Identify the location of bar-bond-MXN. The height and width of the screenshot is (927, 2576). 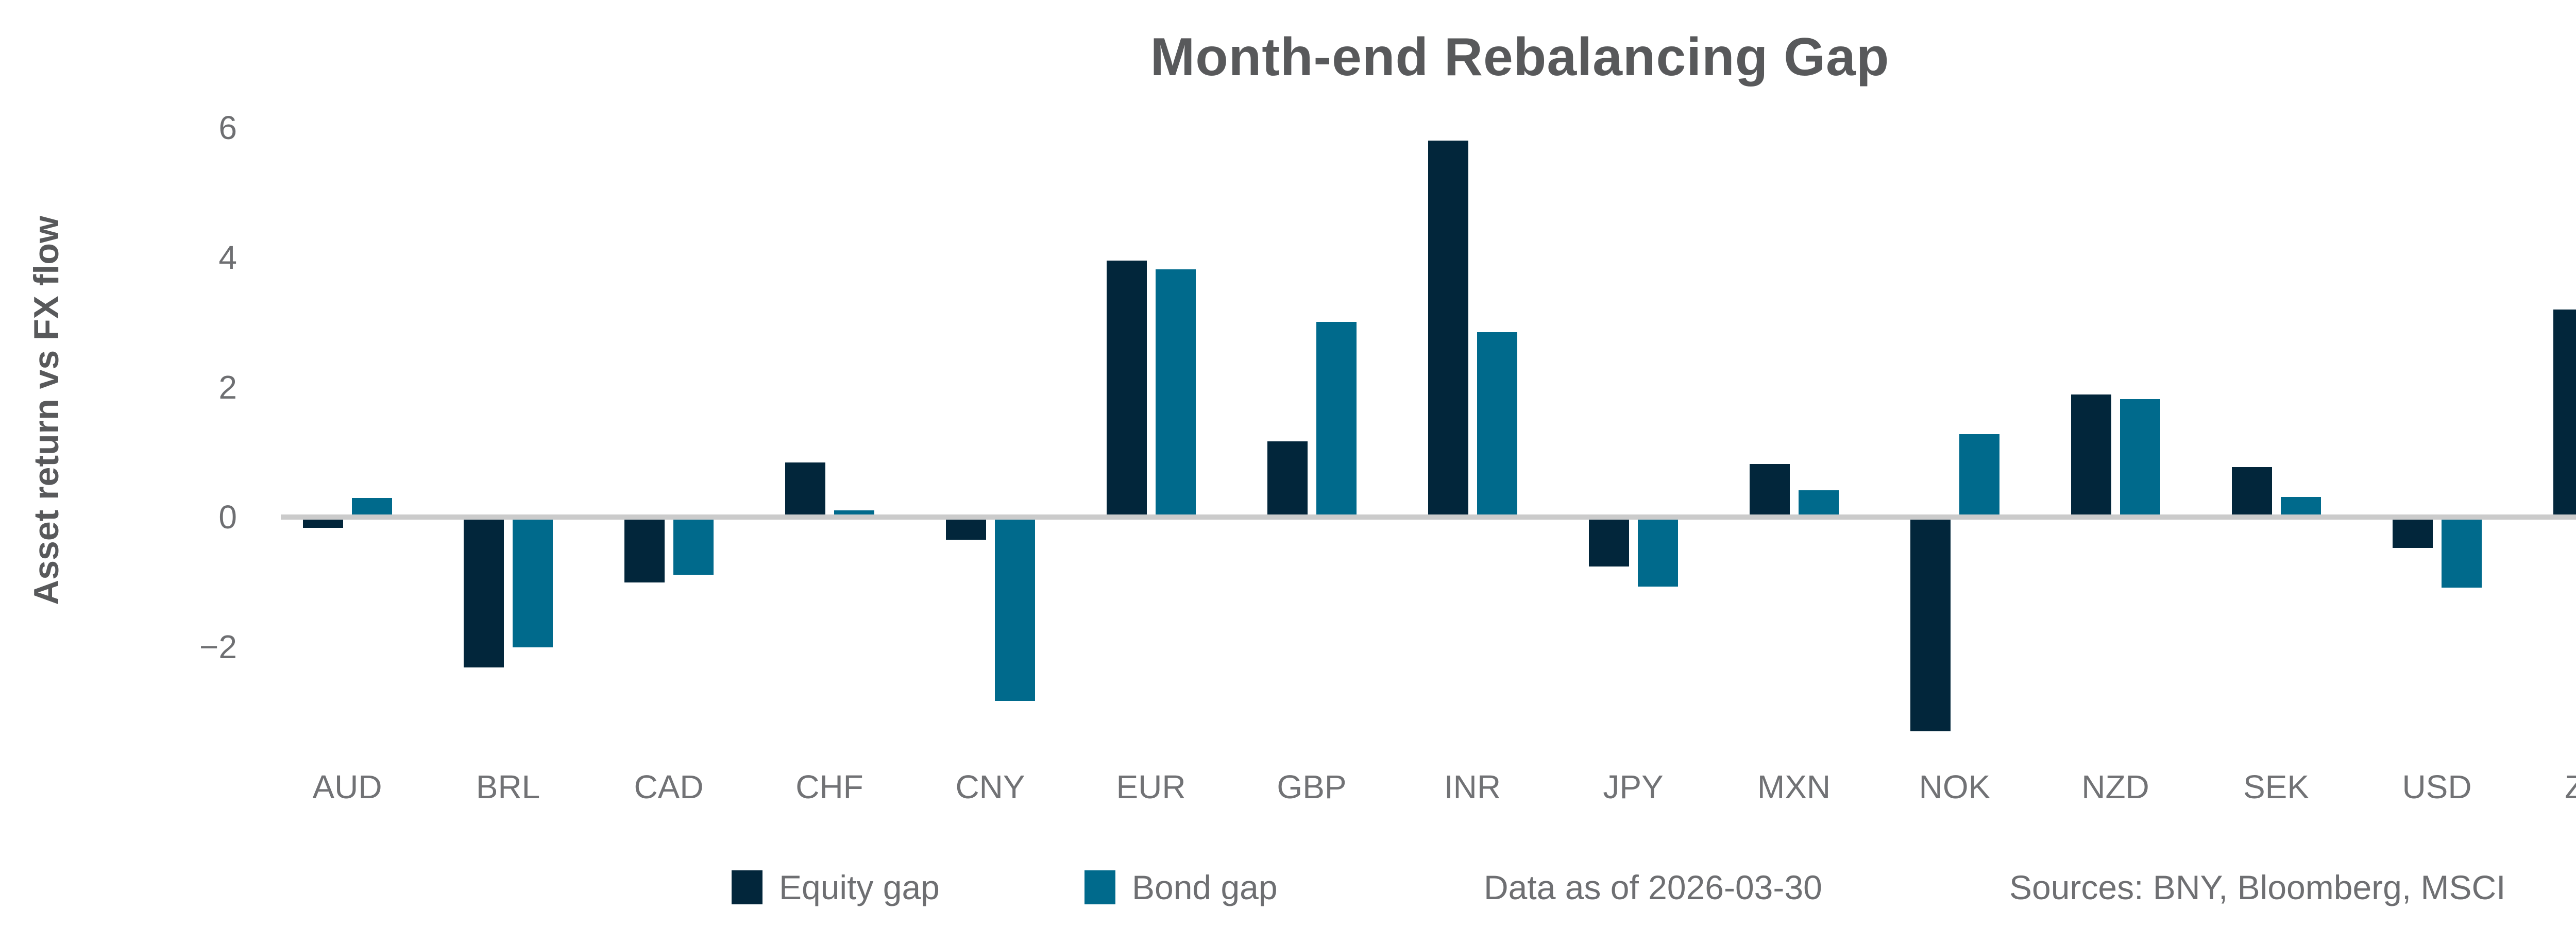
(1819, 504).